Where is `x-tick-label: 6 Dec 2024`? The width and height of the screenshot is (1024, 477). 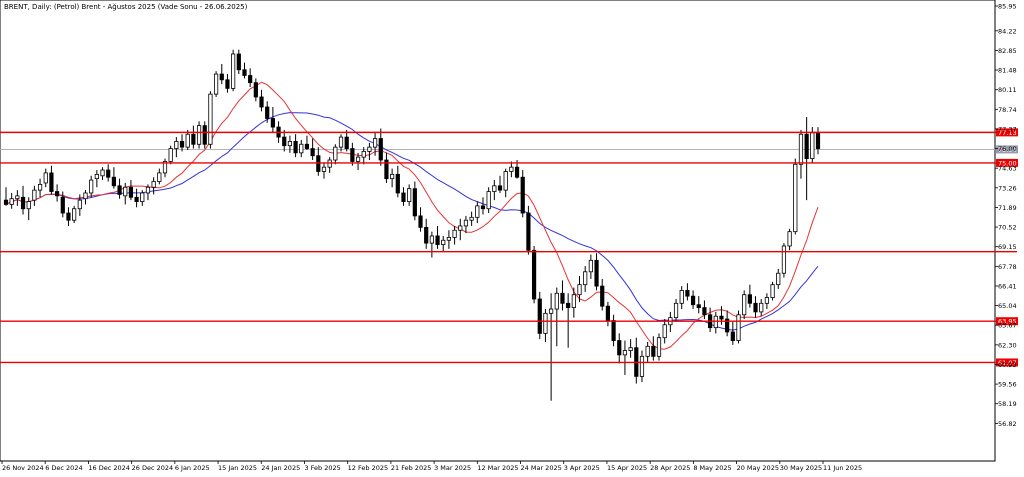
x-tick-label: 6 Dec 2024 is located at coordinates (63, 468).